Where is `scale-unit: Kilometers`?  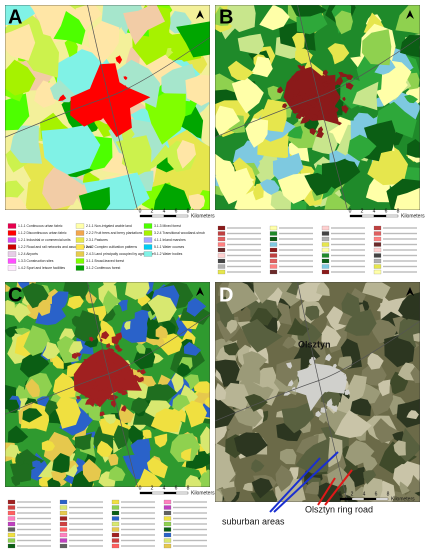
scale-unit: Kilometers is located at coordinates (203, 216).